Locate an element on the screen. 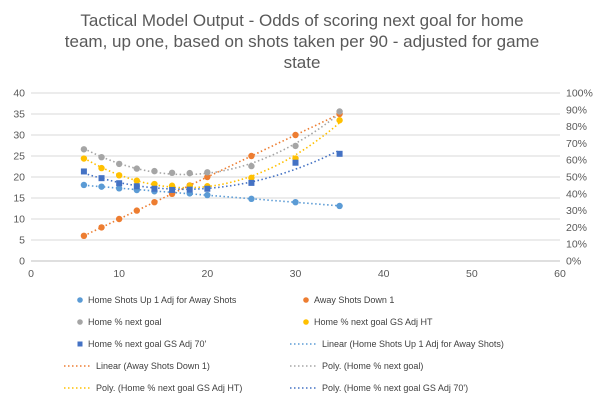  y-left-tick-label: 0 is located at coordinates (22, 262).